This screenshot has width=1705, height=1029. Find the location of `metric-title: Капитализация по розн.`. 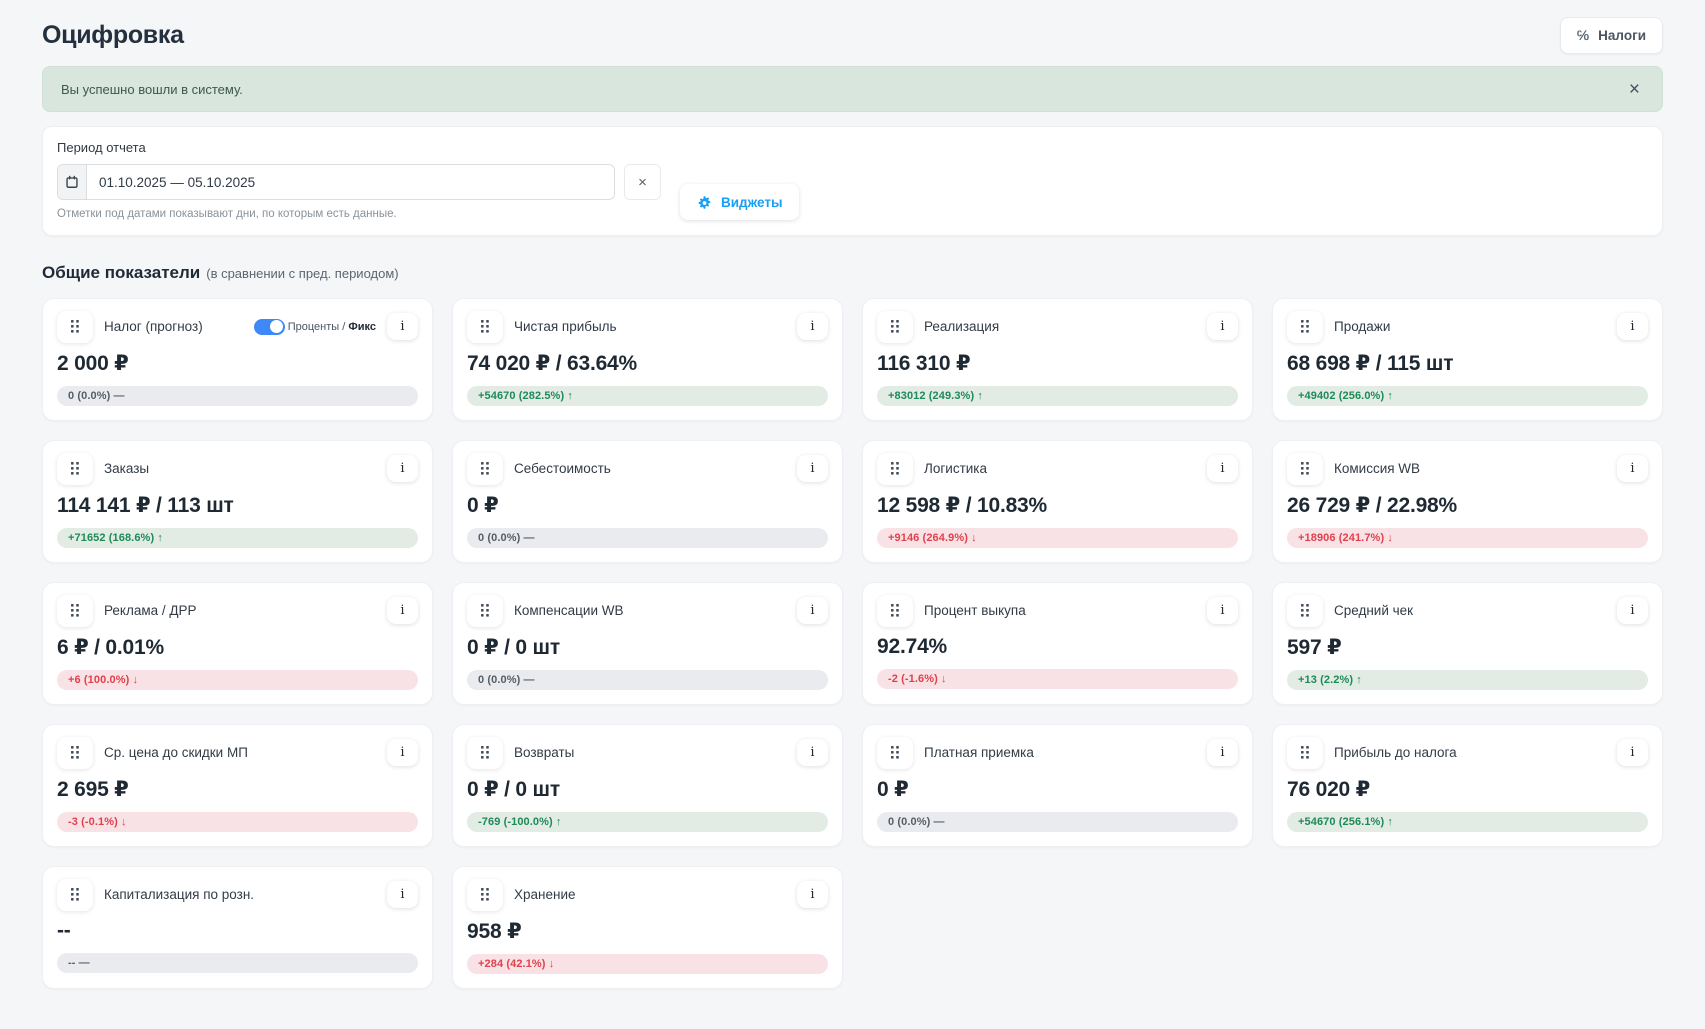

metric-title: Капитализация по розн. is located at coordinates (179, 894).